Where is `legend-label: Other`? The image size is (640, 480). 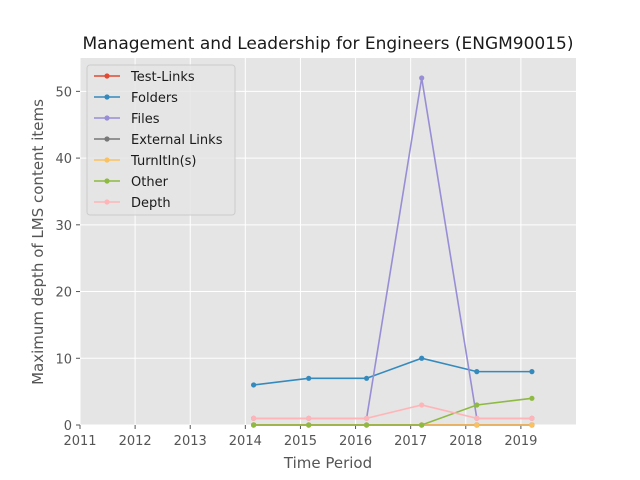 legend-label: Other is located at coordinates (150, 182).